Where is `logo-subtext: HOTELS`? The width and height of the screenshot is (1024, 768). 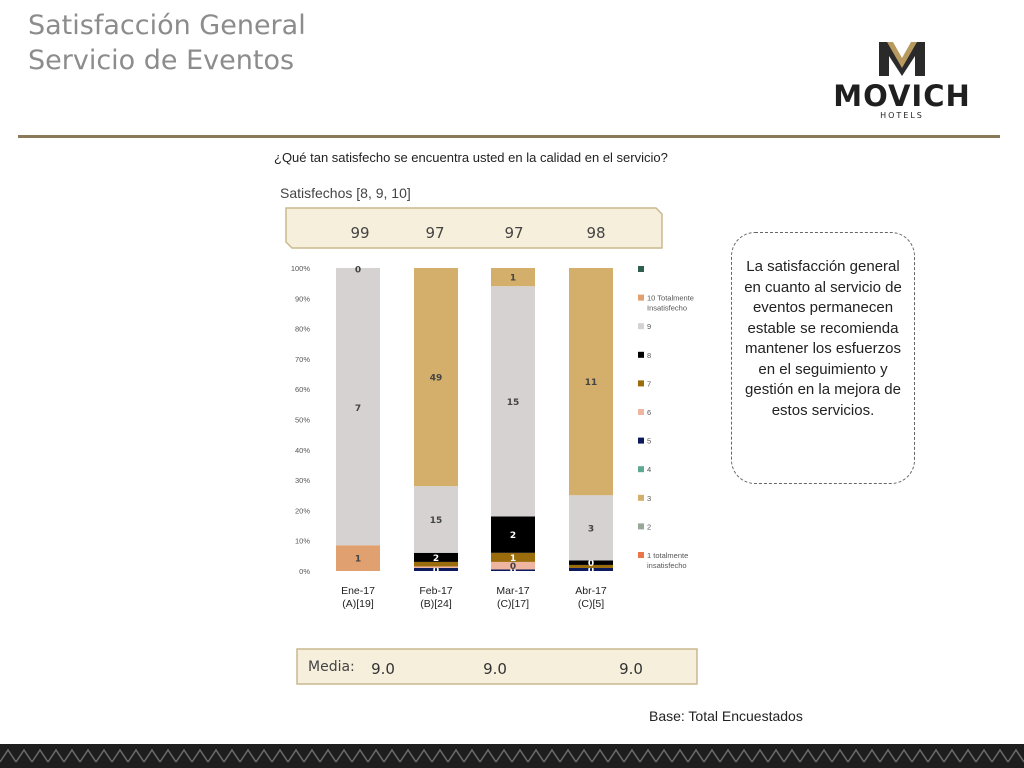
logo-subtext: HOTELS is located at coordinates (902, 115).